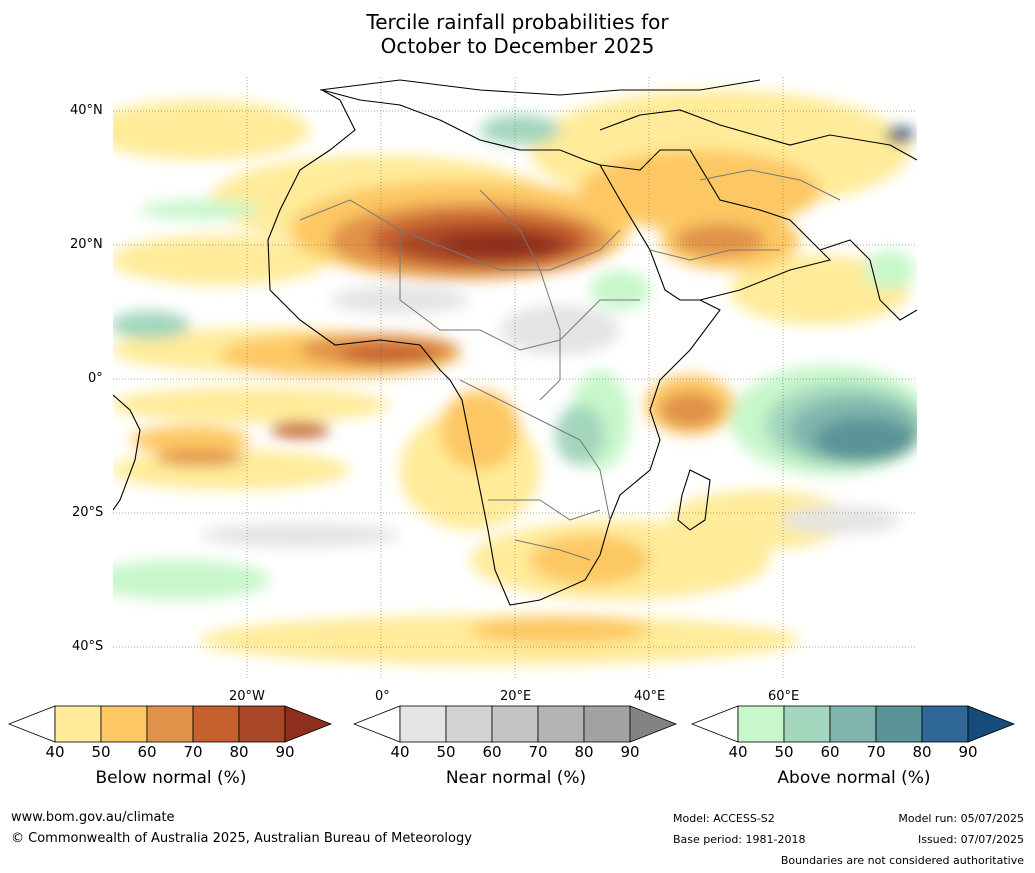  Describe the element at coordinates (101, 752) in the screenshot. I see `colorbar-below-tick: 50` at that location.